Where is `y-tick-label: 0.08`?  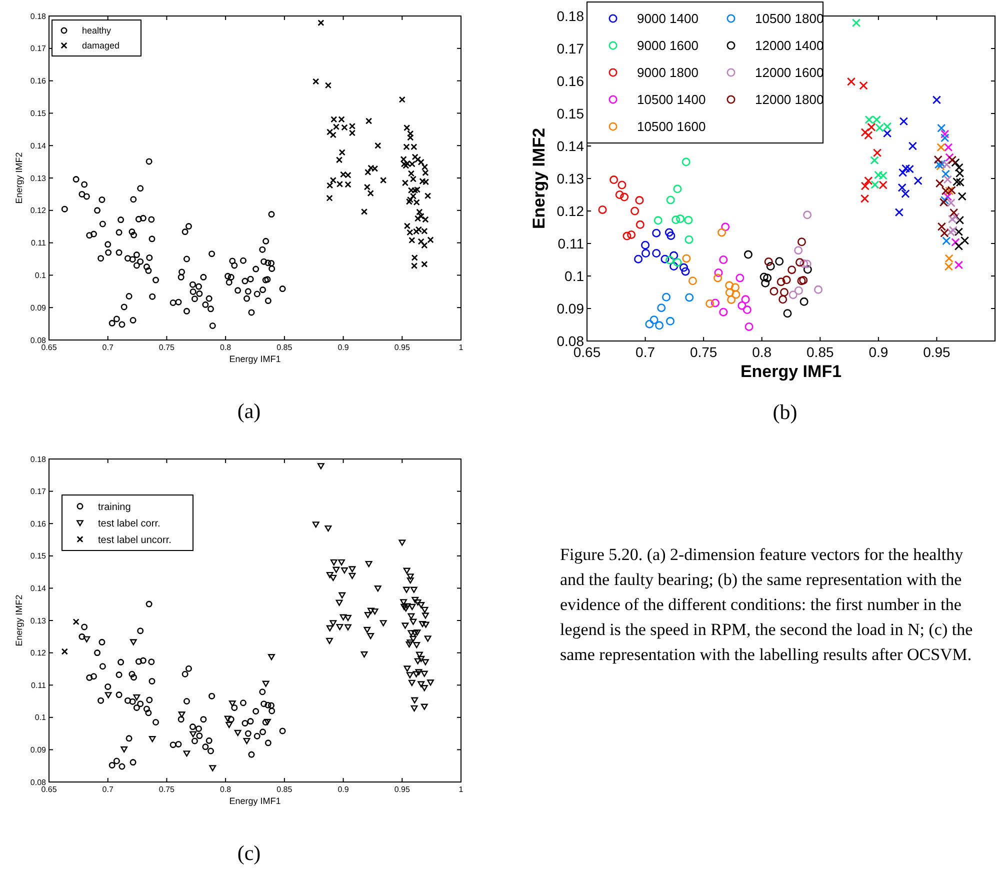
y-tick-label: 0.08 is located at coordinates (38, 782).